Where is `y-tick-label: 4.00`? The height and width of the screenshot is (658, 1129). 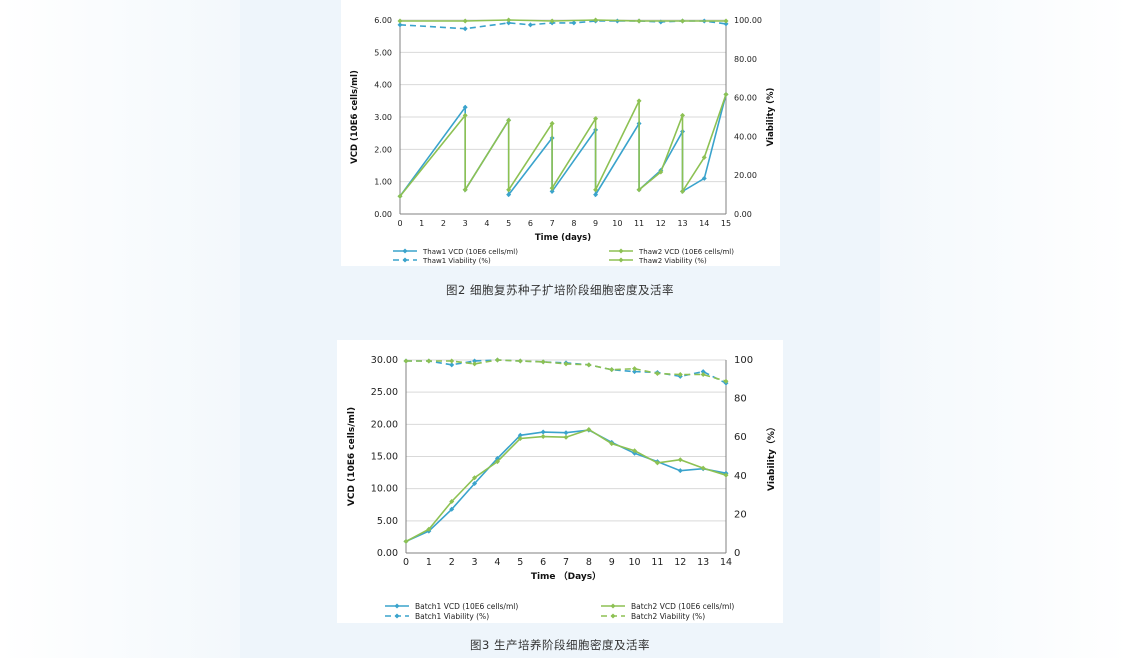 y-tick-label: 4.00 is located at coordinates (383, 85).